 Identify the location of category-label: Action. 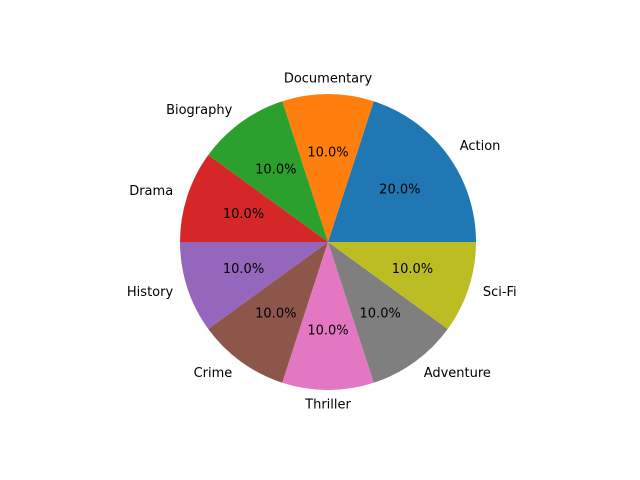
(480, 146).